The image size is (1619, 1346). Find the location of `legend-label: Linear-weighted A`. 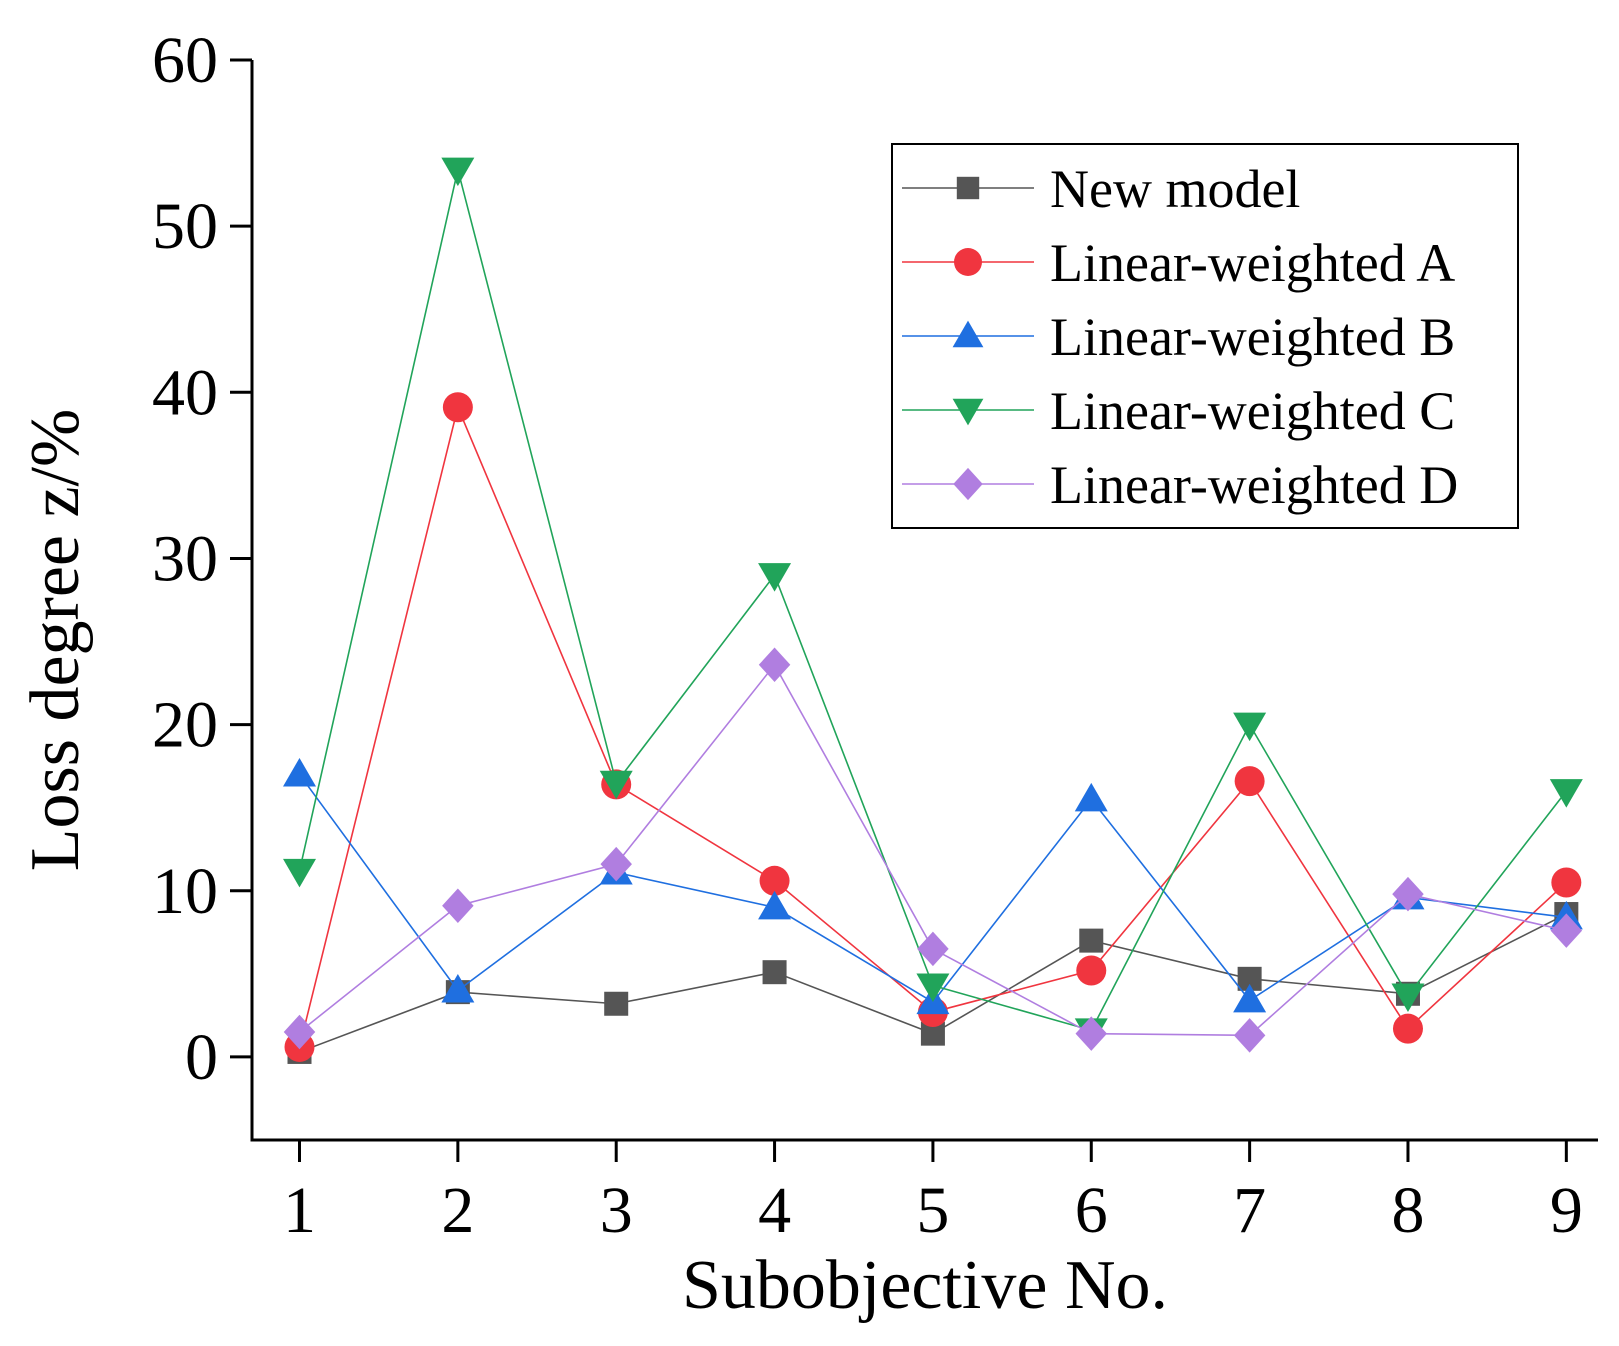

legend-label: Linear-weighted A is located at coordinates (1252, 263).